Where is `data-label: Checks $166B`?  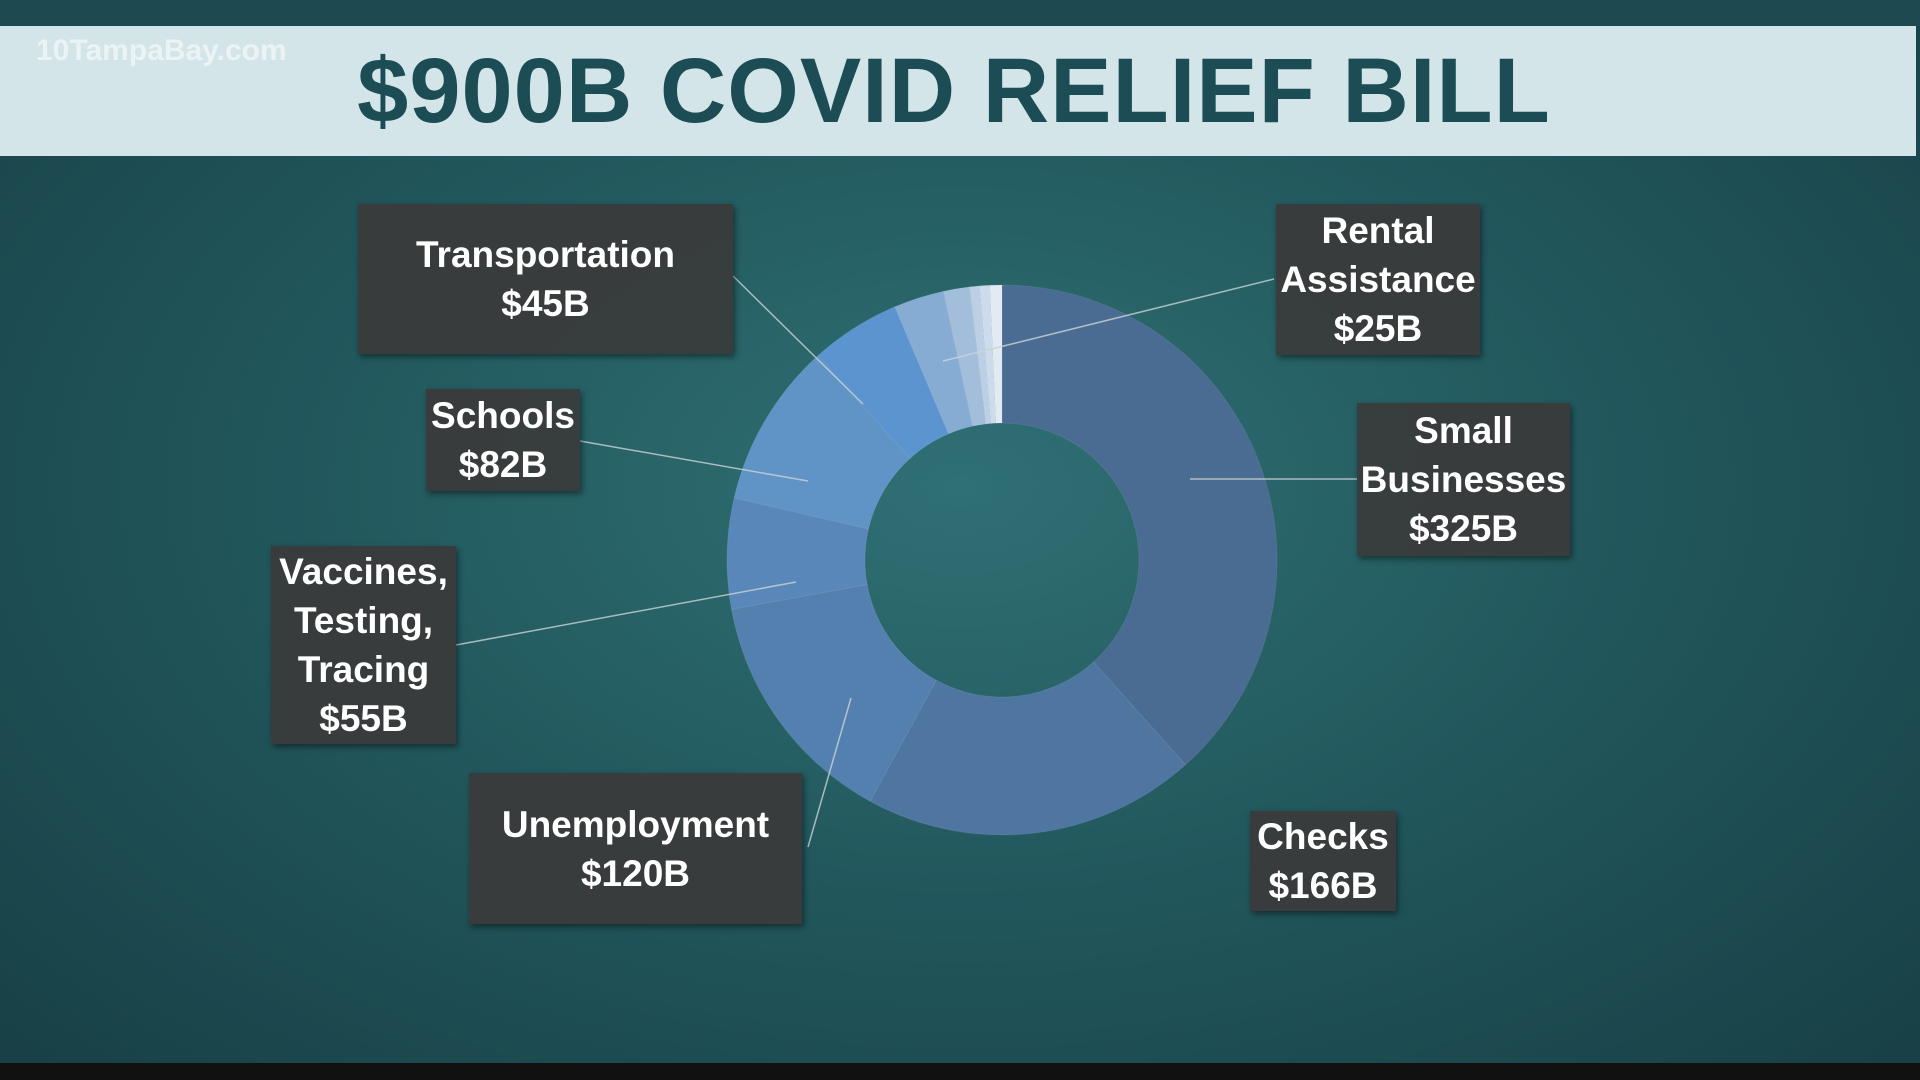
data-label: Checks $166B is located at coordinates (1323, 861).